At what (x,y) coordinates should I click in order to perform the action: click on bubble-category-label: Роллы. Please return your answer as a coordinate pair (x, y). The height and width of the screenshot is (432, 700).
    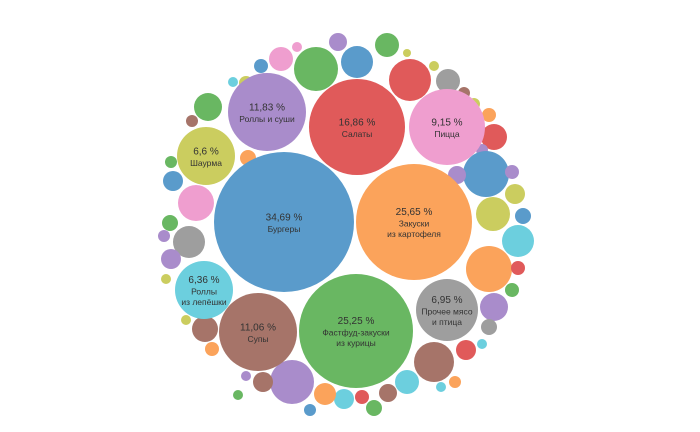
    Looking at the image, I should click on (204, 292).